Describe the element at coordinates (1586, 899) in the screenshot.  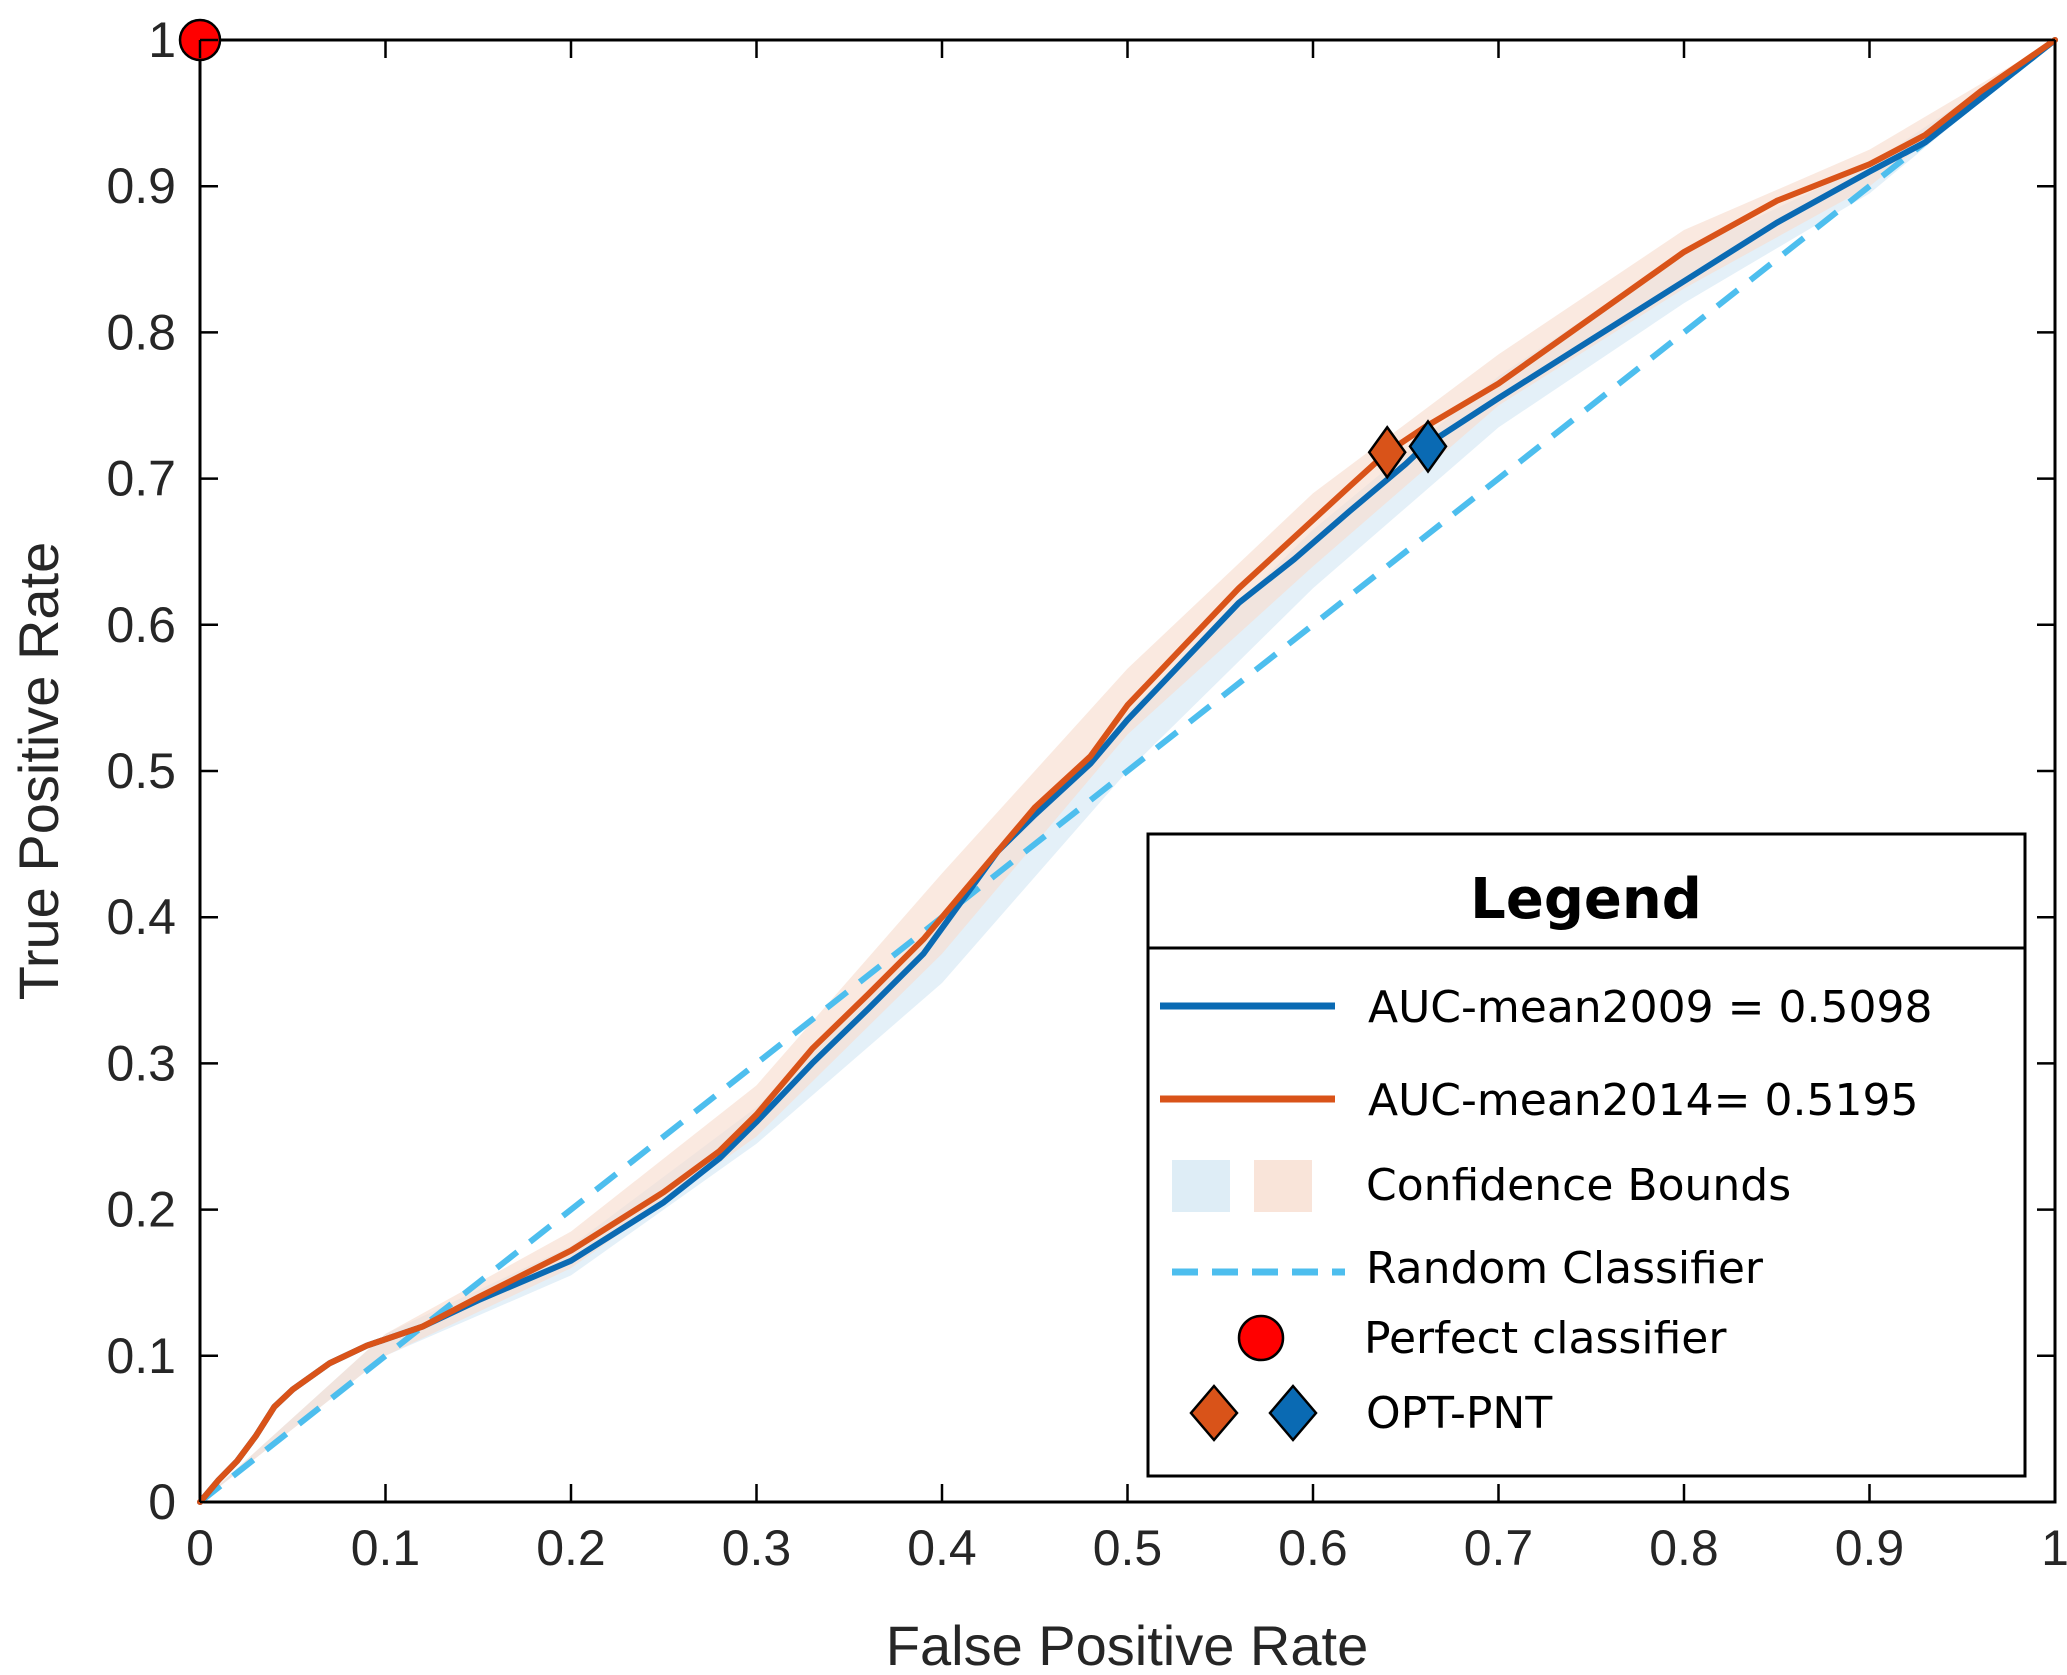
I see `legend-title: Legend` at that location.